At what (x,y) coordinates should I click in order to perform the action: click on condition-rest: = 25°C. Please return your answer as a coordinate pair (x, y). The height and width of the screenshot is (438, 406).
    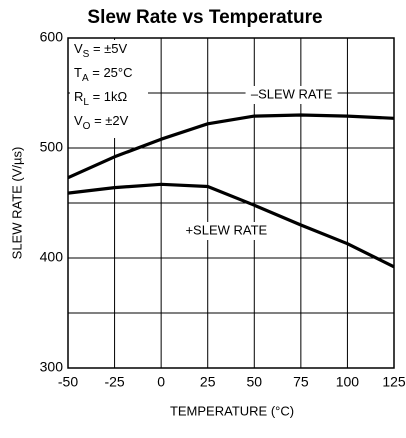
    Looking at the image, I should click on (111, 72).